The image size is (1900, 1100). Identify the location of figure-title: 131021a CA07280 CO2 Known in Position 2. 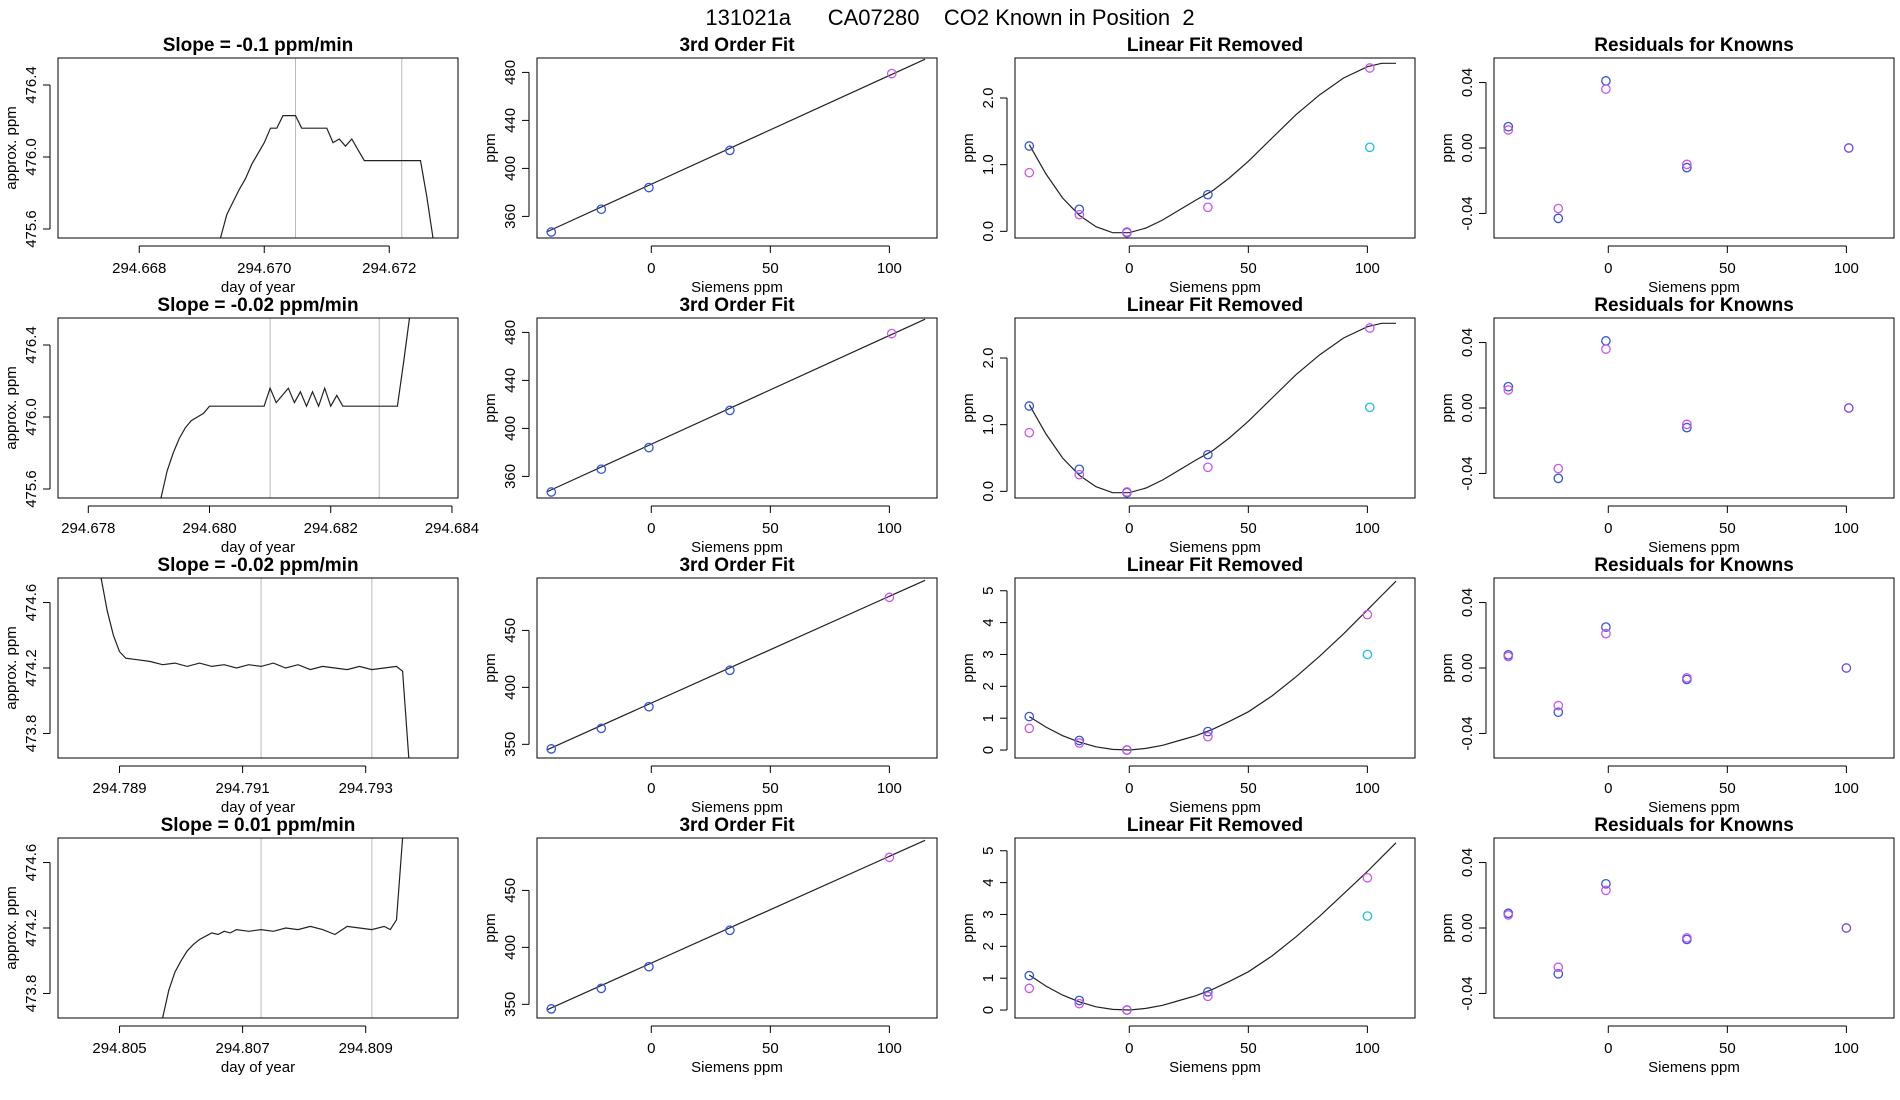
(949, 17).